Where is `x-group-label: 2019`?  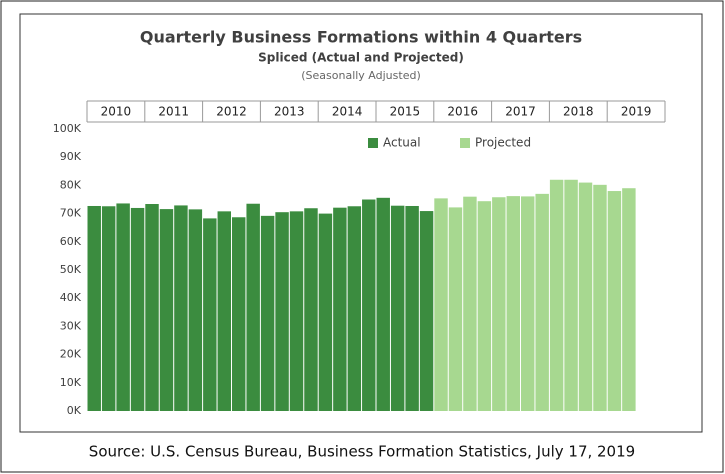
x-group-label: 2019 is located at coordinates (636, 112).